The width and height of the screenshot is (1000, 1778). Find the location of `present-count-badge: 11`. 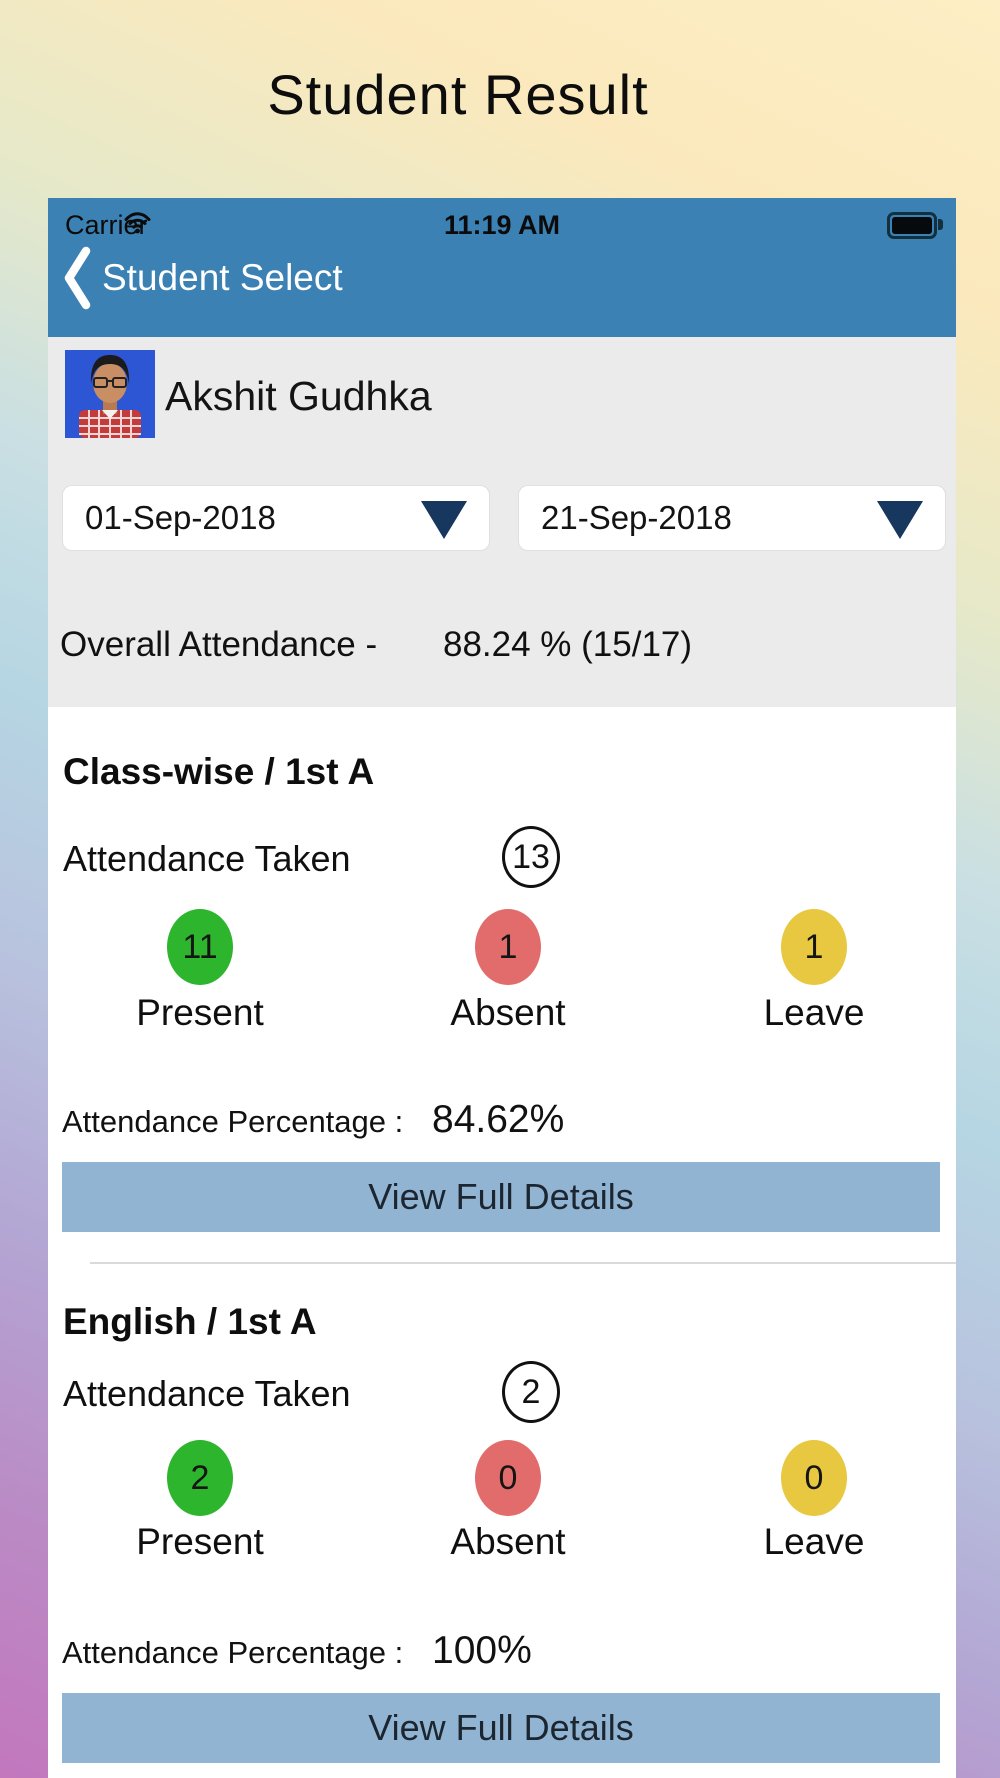

present-count-badge: 11 is located at coordinates (200, 947).